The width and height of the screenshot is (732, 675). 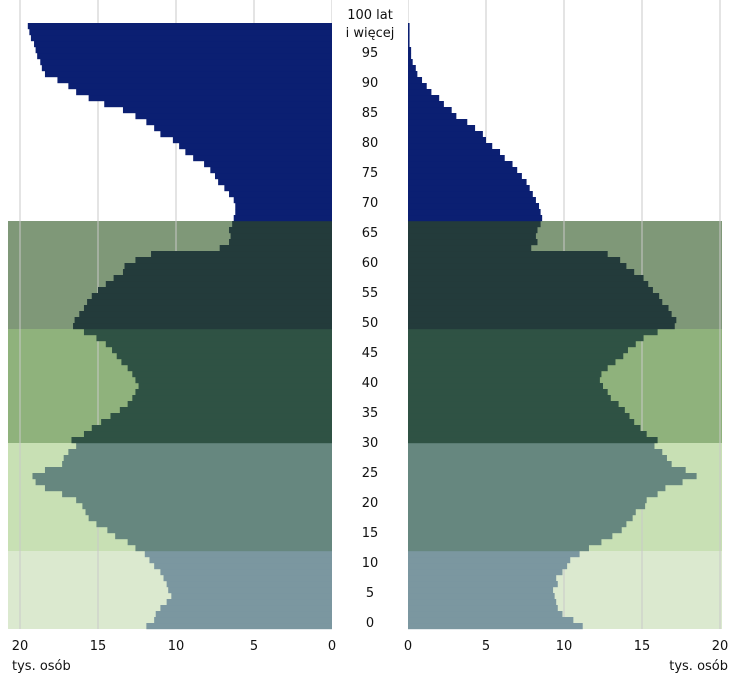 What do you see at coordinates (370, 563) in the screenshot?
I see `age-label-10: 10` at bounding box center [370, 563].